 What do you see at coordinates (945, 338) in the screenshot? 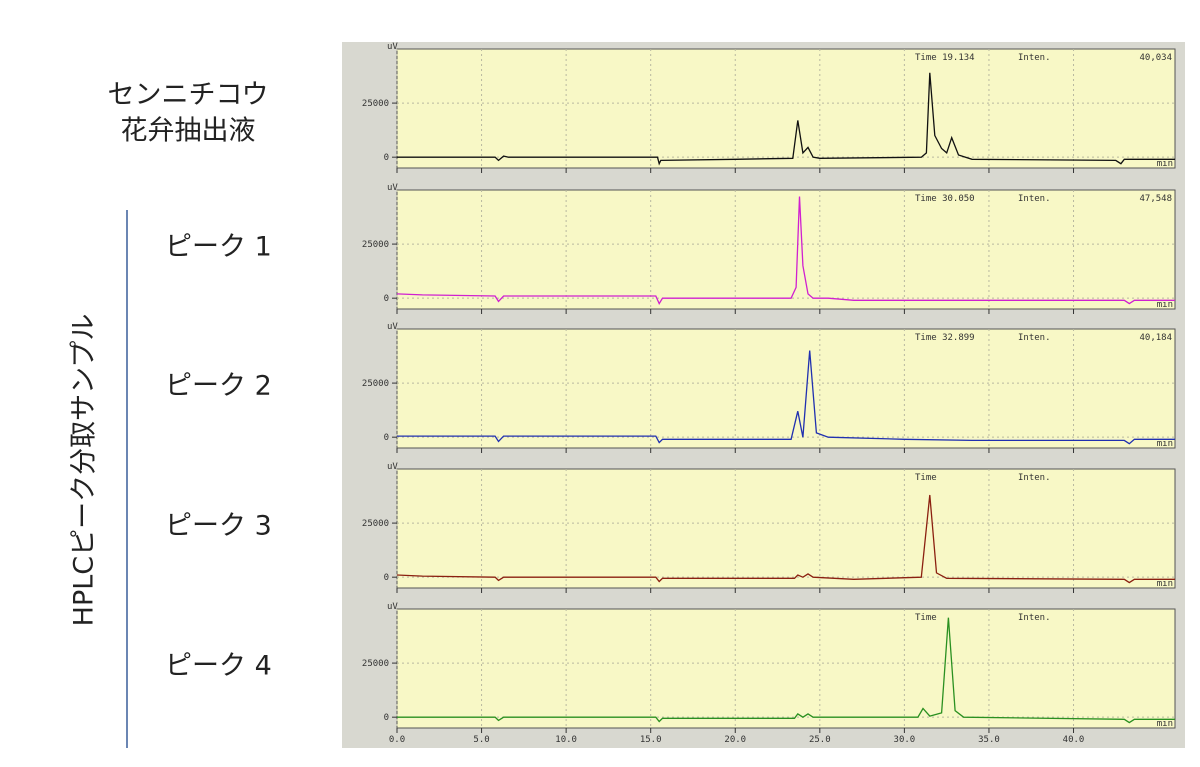
I see `annotation: Time 32.899` at bounding box center [945, 338].